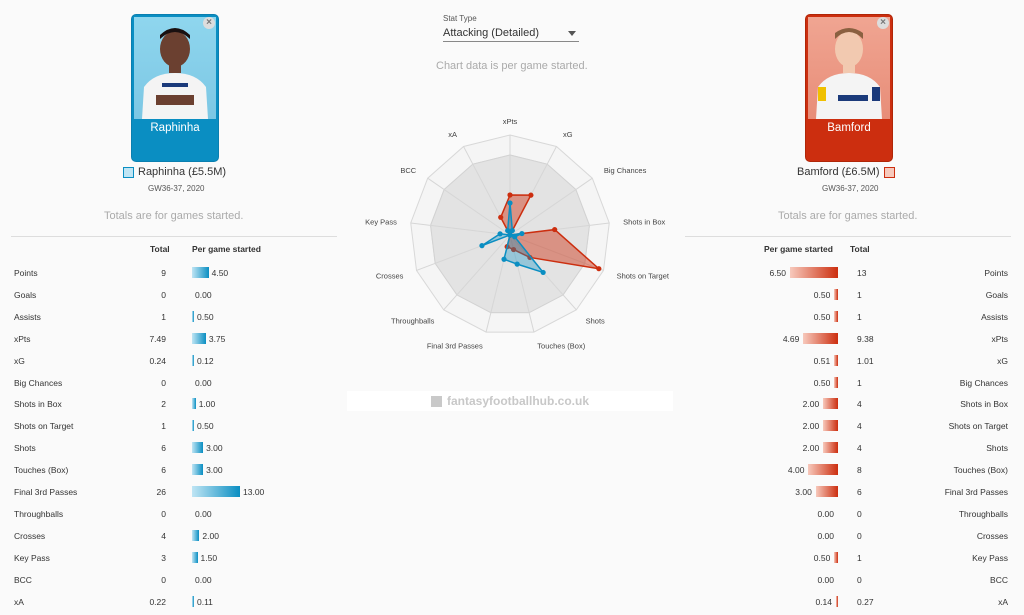  I want to click on table-row: Goals 0 0.00, so click(174, 296).